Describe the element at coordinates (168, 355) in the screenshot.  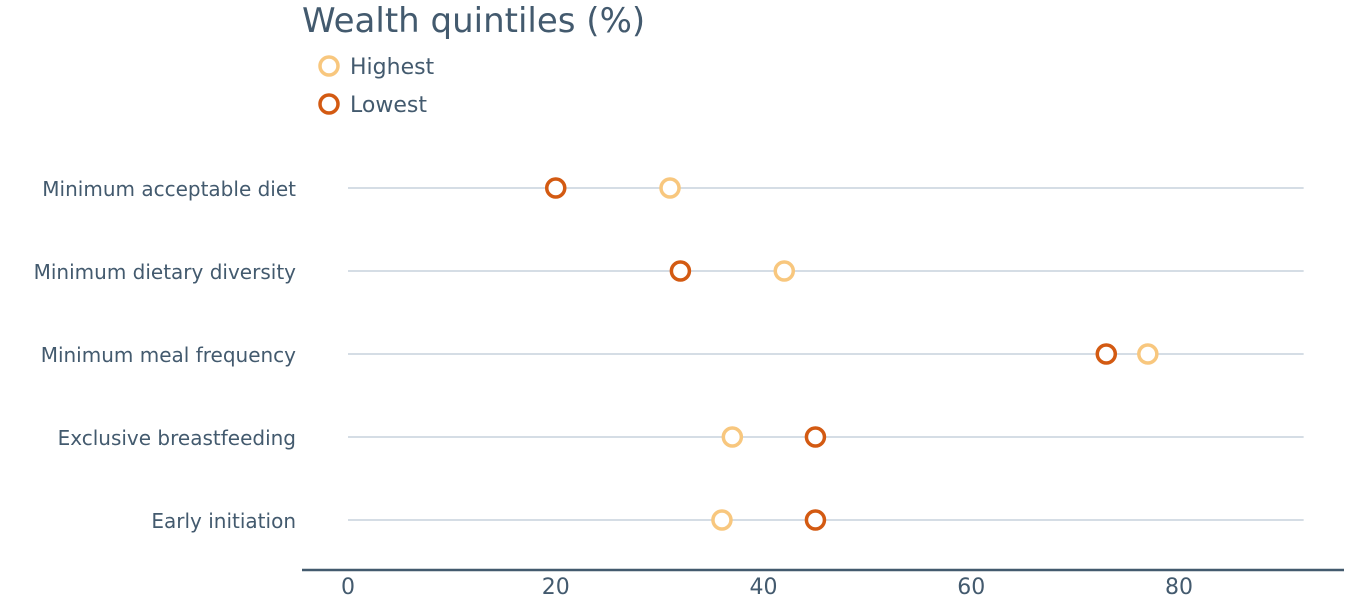
I see `category-label: Minimum meal frequency` at that location.